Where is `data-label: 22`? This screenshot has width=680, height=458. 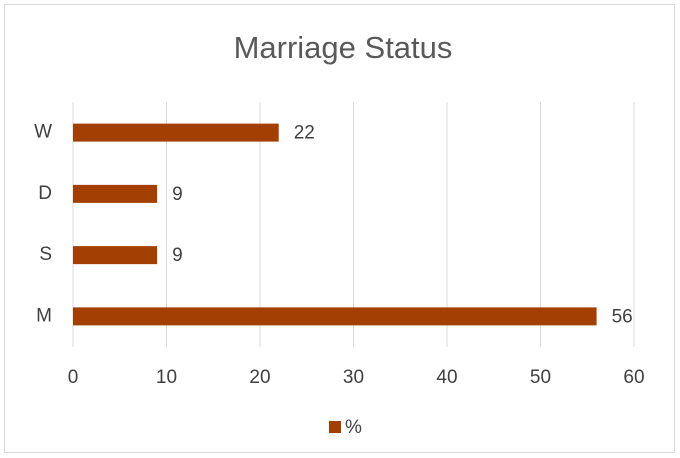 data-label: 22 is located at coordinates (304, 133).